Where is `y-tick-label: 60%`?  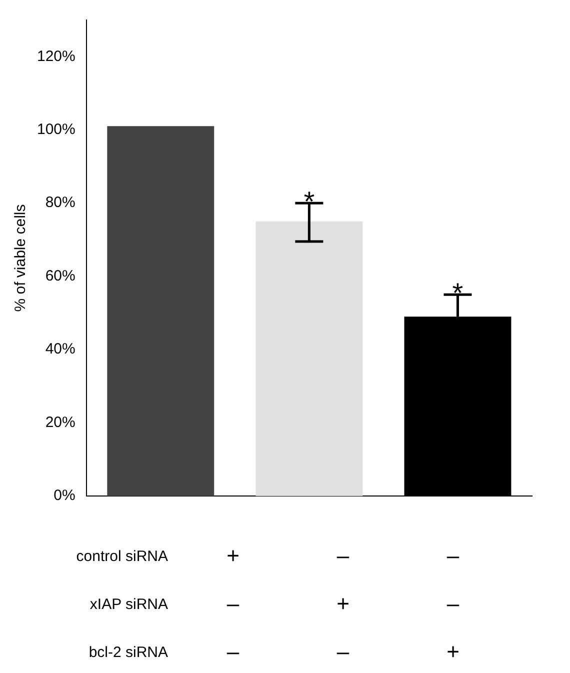 y-tick-label: 60% is located at coordinates (60, 275).